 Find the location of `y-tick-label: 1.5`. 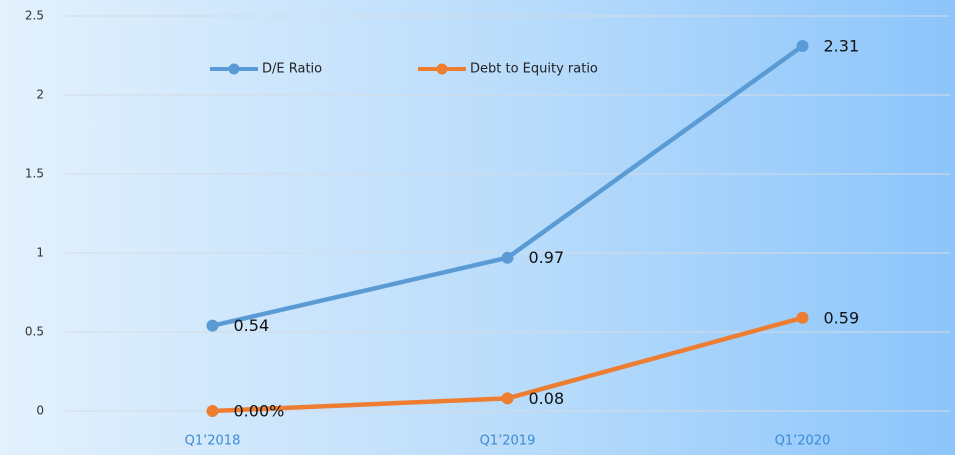

y-tick-label: 1.5 is located at coordinates (34, 174).